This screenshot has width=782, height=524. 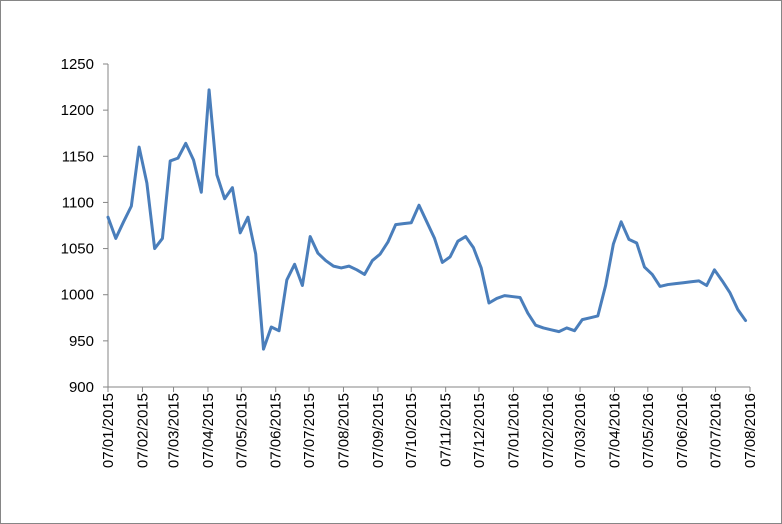 I want to click on x-tick-label: 07/03/2016, so click(x=580, y=430).